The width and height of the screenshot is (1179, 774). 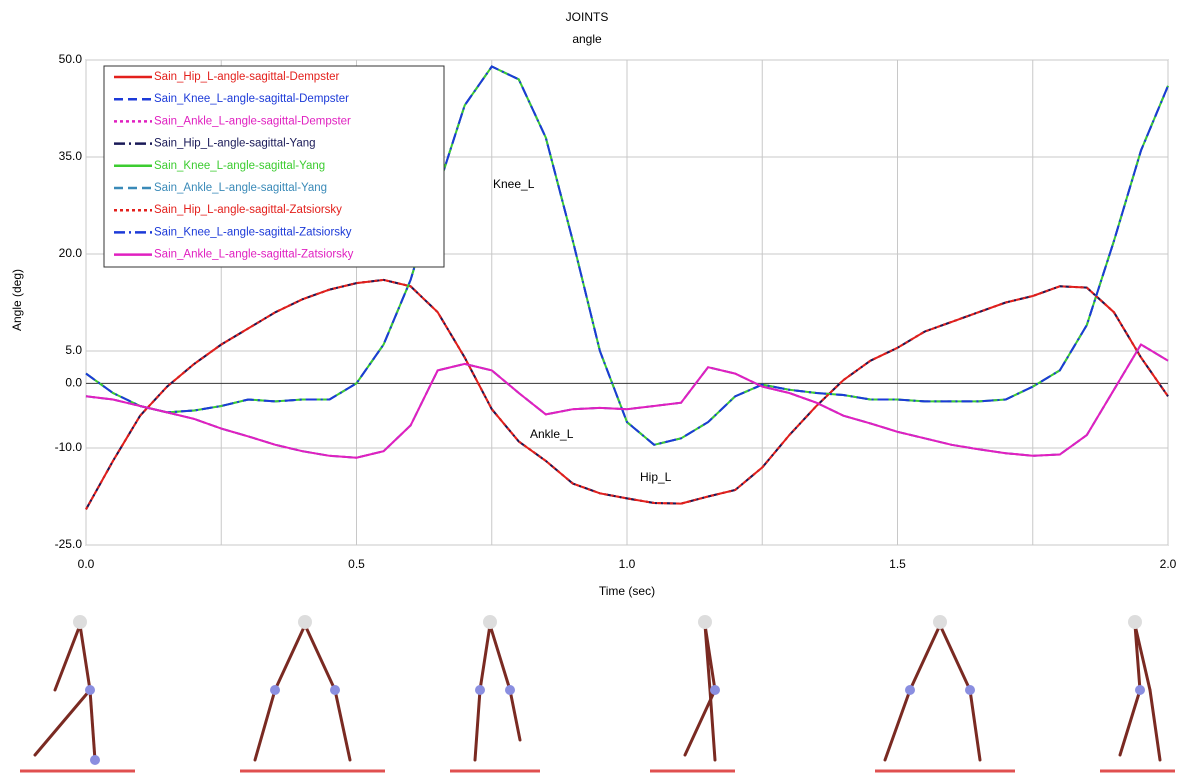 What do you see at coordinates (627, 591) in the screenshot?
I see `x-axis-label: Time (sec)` at bounding box center [627, 591].